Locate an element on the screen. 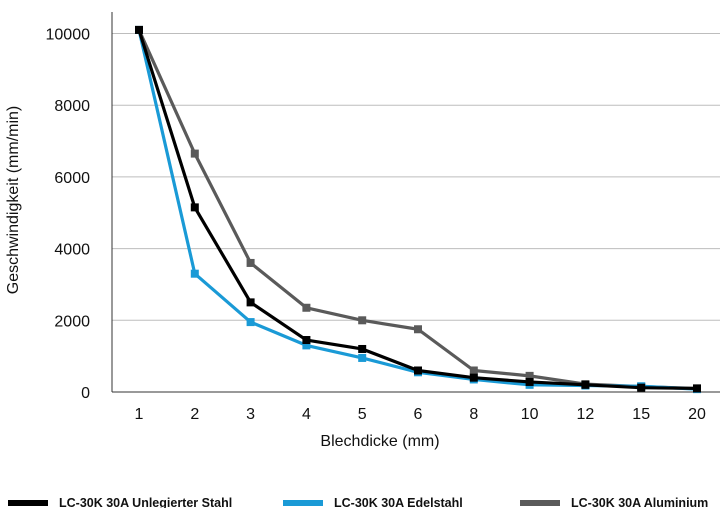 The width and height of the screenshot is (720, 508). y-tick-labels: 0 2000 4000 6000 8000 10000 is located at coordinates (68, 214).